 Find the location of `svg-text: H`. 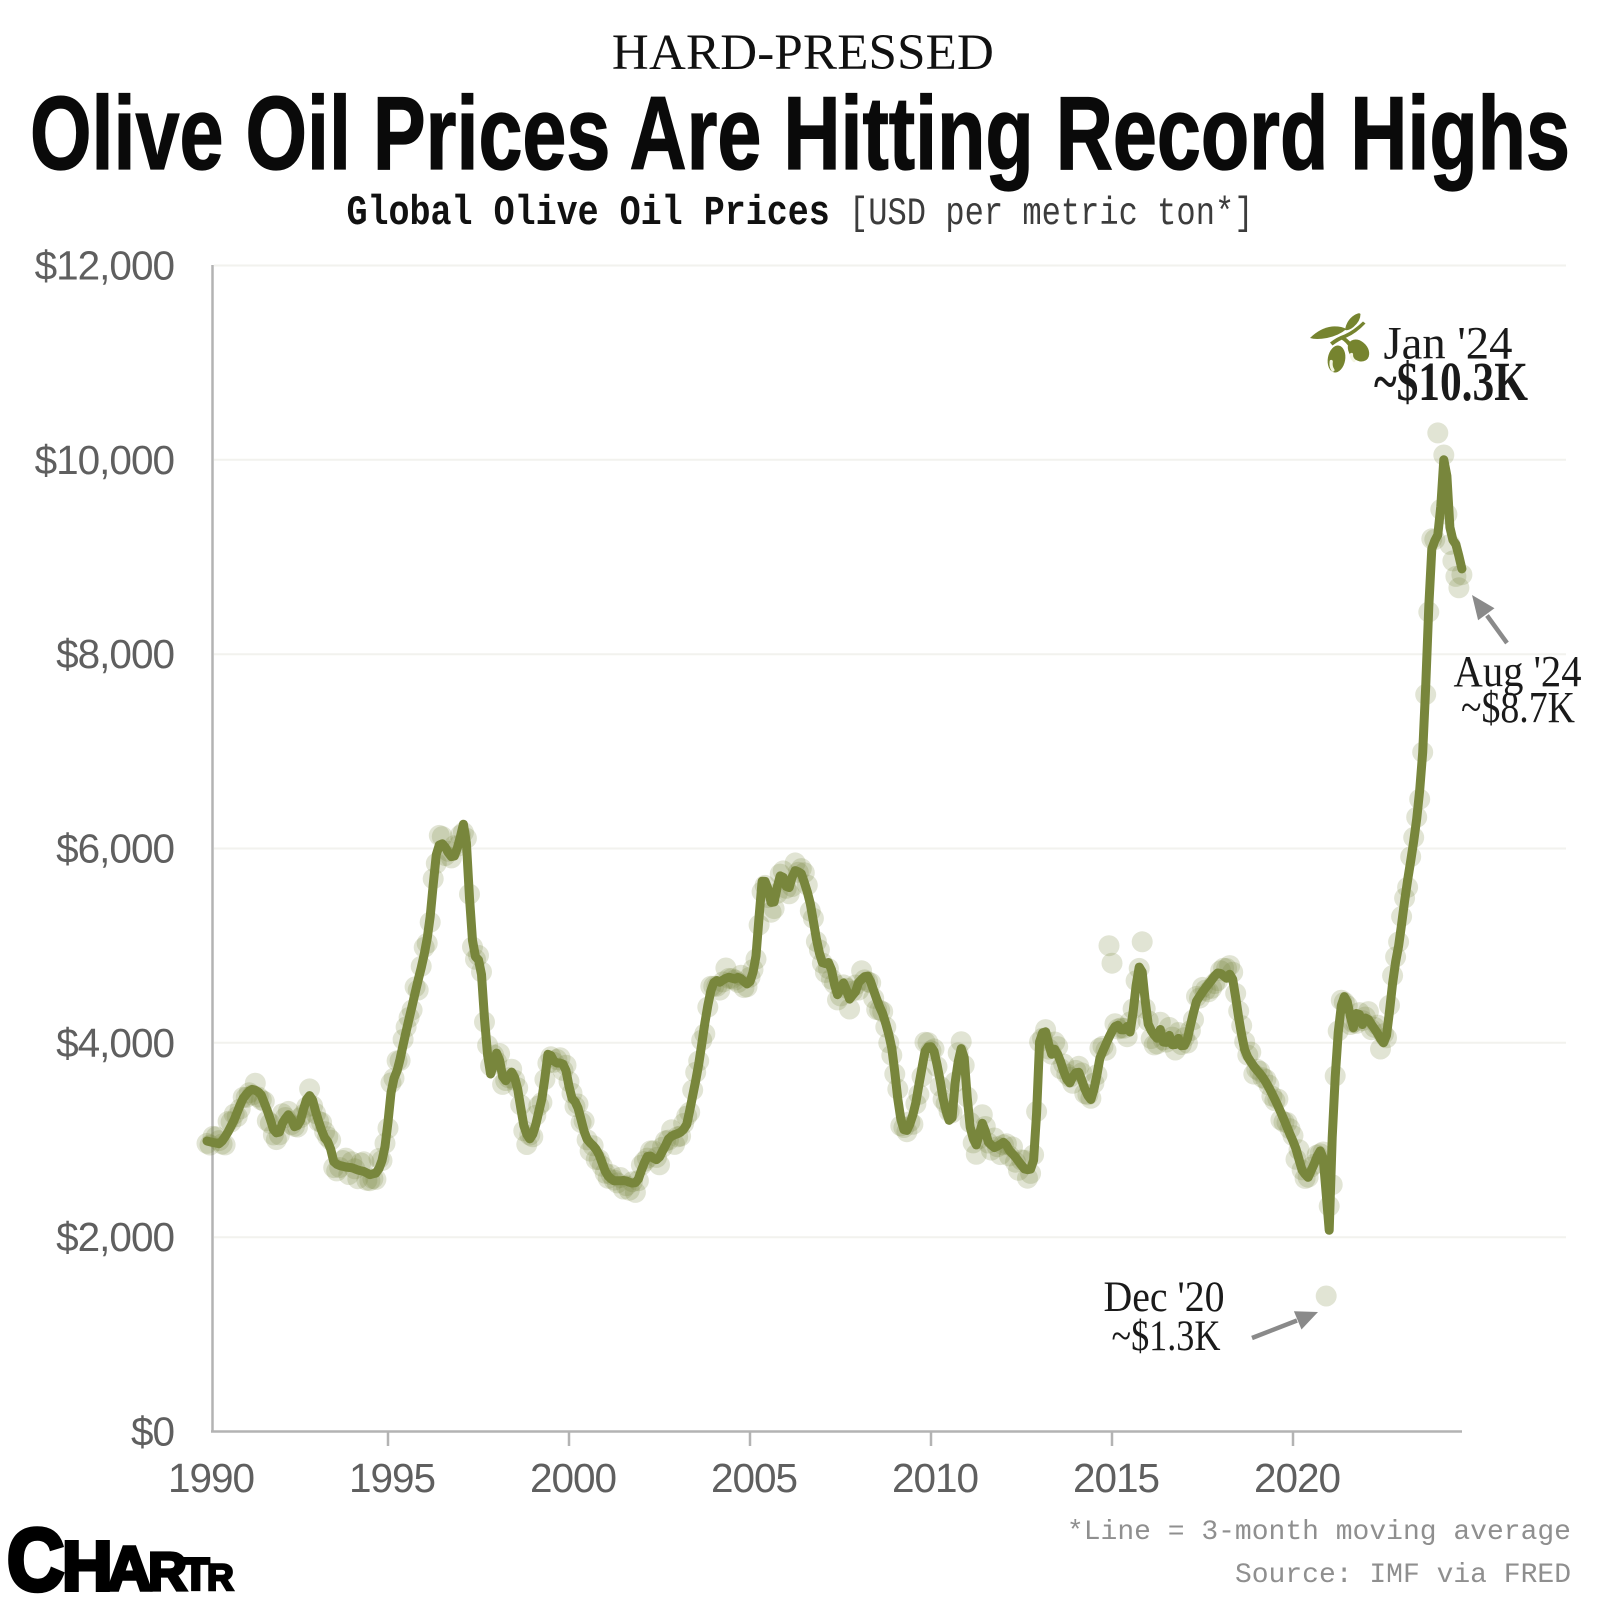

svg-text: H is located at coordinates (87, 1563).